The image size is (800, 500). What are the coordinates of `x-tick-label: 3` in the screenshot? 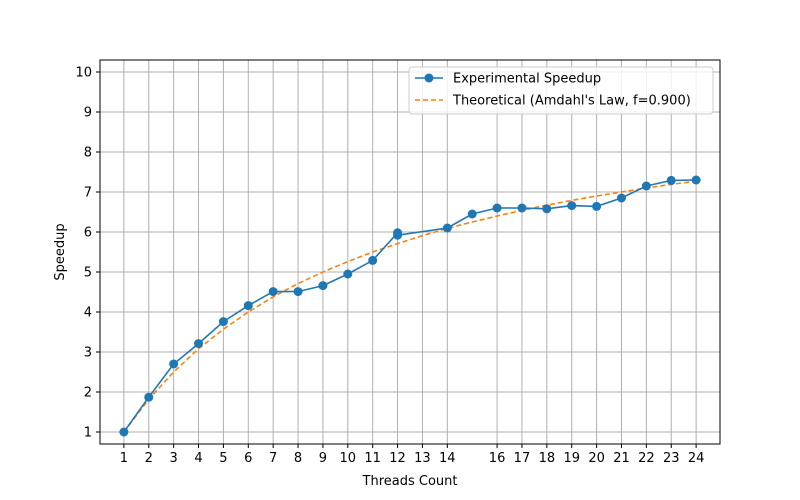 It's located at (174, 458).